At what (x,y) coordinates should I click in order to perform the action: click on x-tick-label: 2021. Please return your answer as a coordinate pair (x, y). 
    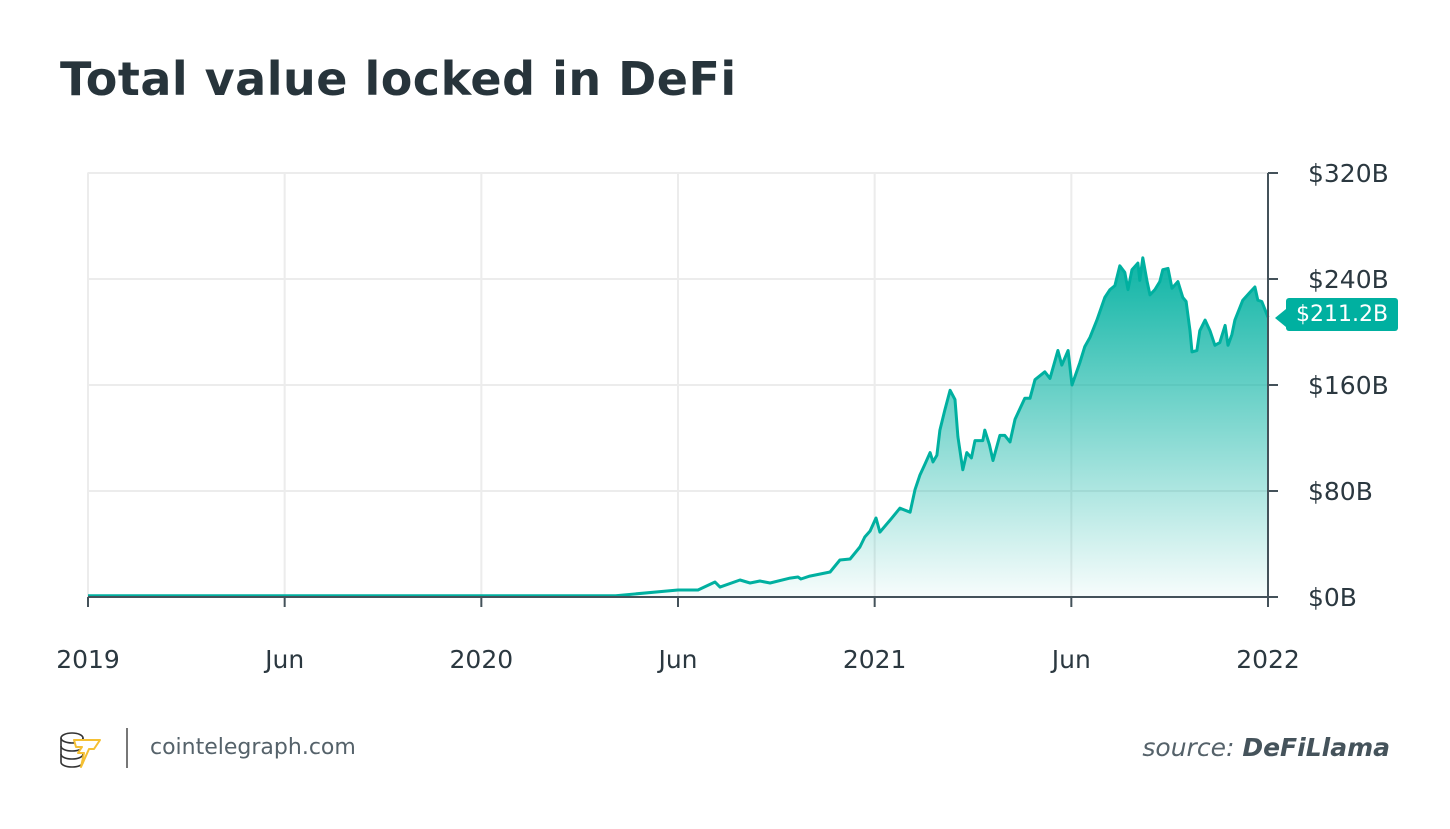
    Looking at the image, I should click on (875, 659).